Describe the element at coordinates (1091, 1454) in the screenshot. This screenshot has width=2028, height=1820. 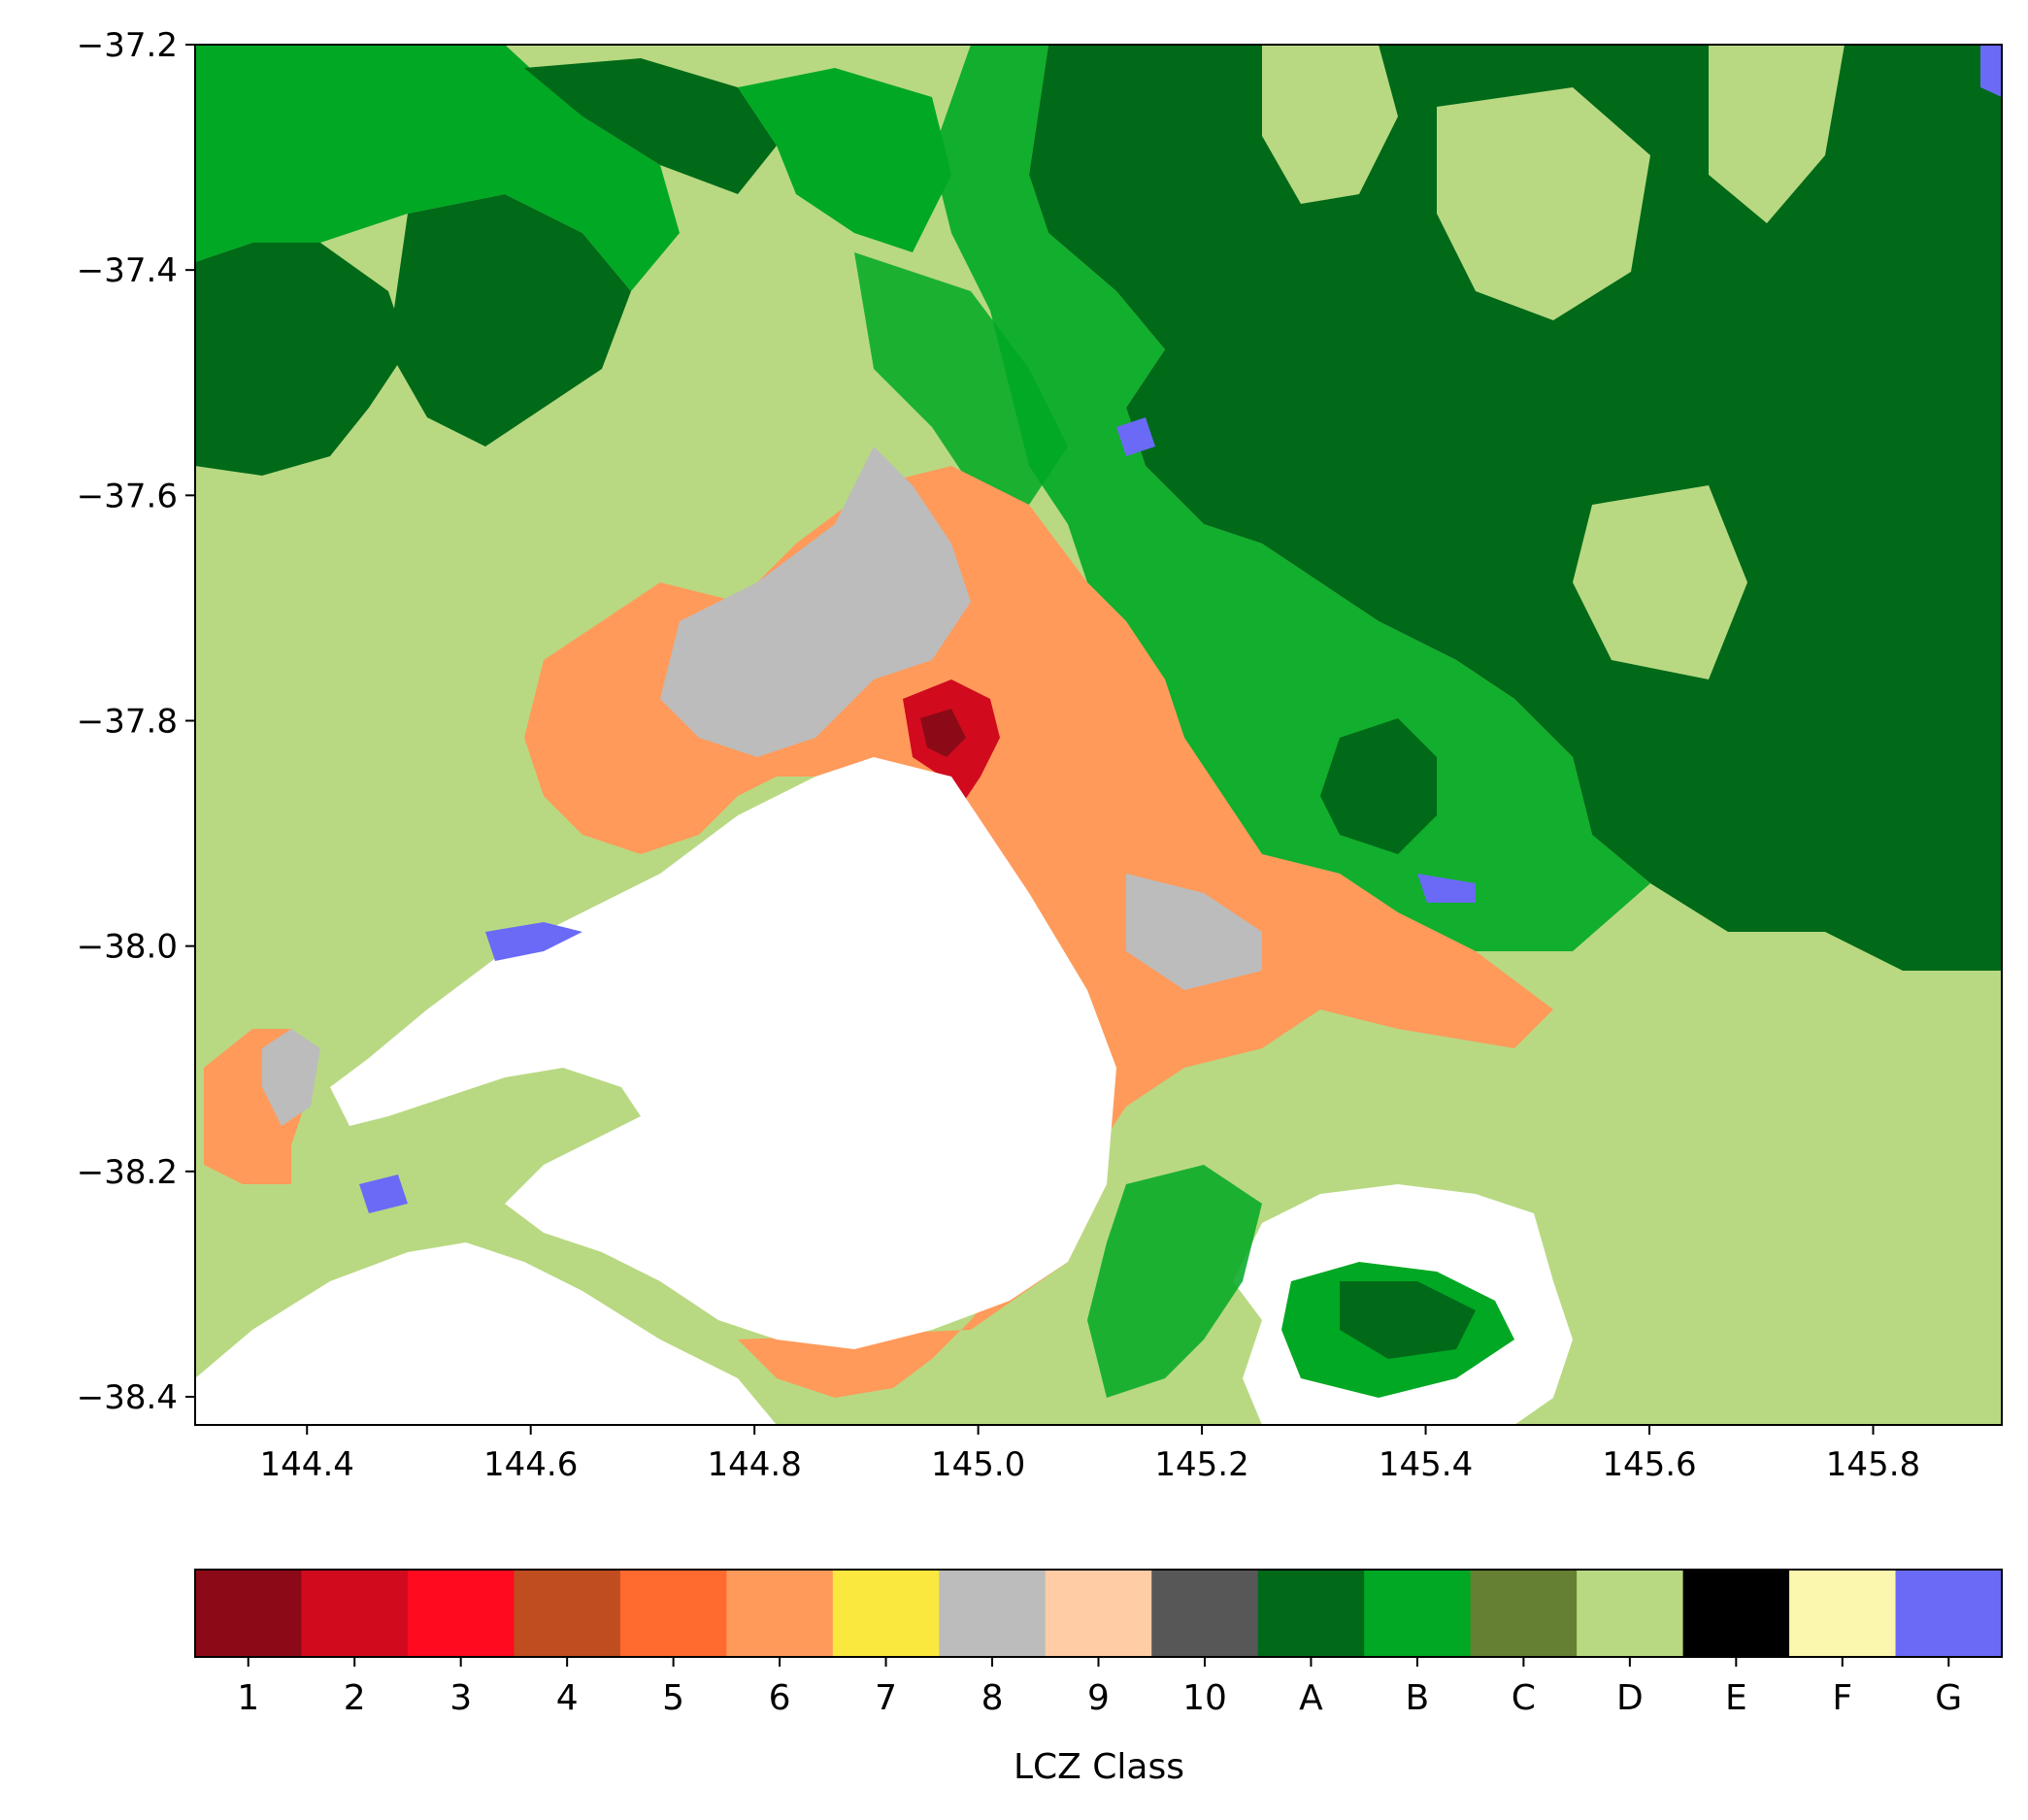
I see `x-axis-ticks: 144.4 144.6 144.8 145.0 145.2 145.4 145.6 145.8` at that location.